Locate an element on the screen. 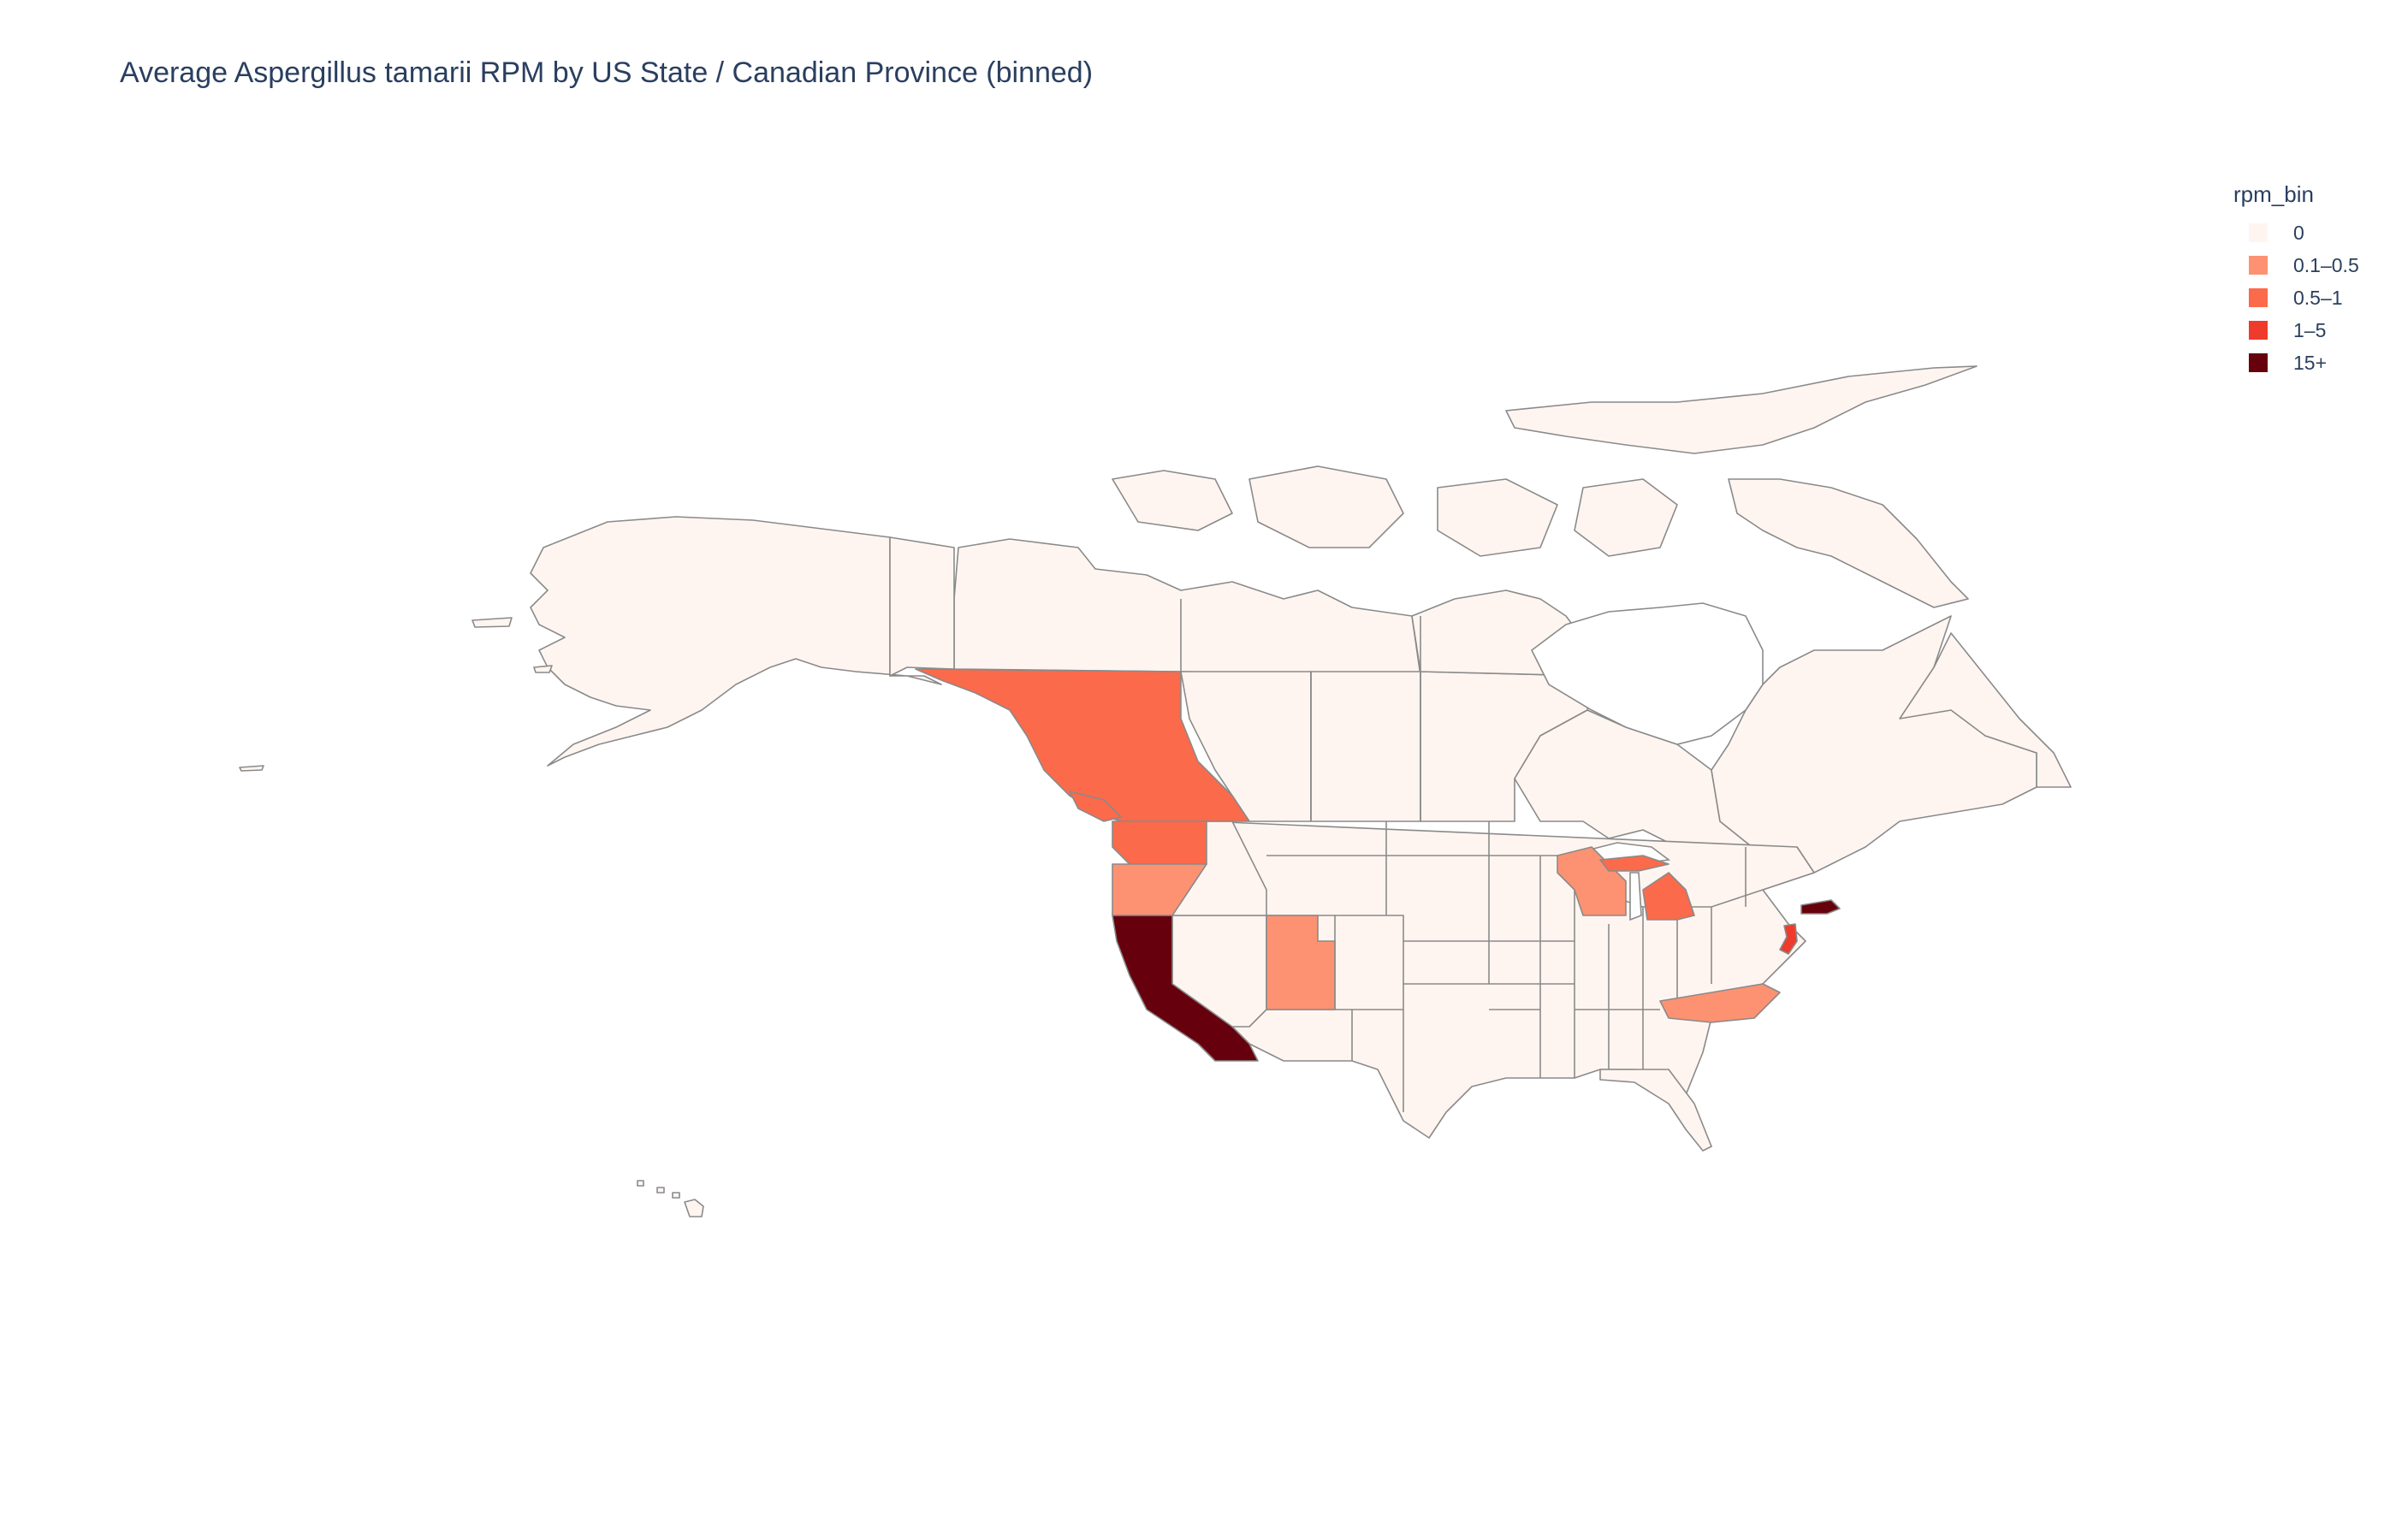 This screenshot has height=1540, width=2396. region-saskatchewan is located at coordinates (1365, 746).